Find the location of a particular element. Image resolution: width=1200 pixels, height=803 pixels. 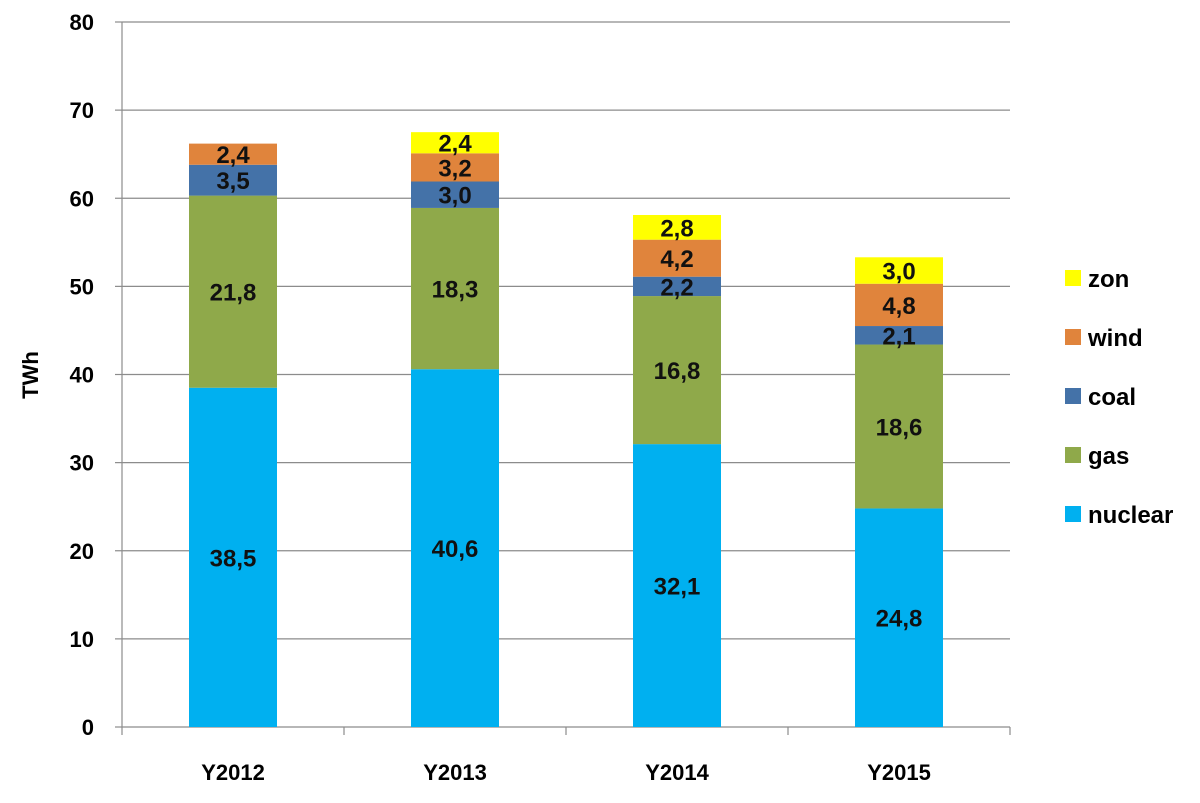

data-label-wind: 3,2 is located at coordinates (454, 168).